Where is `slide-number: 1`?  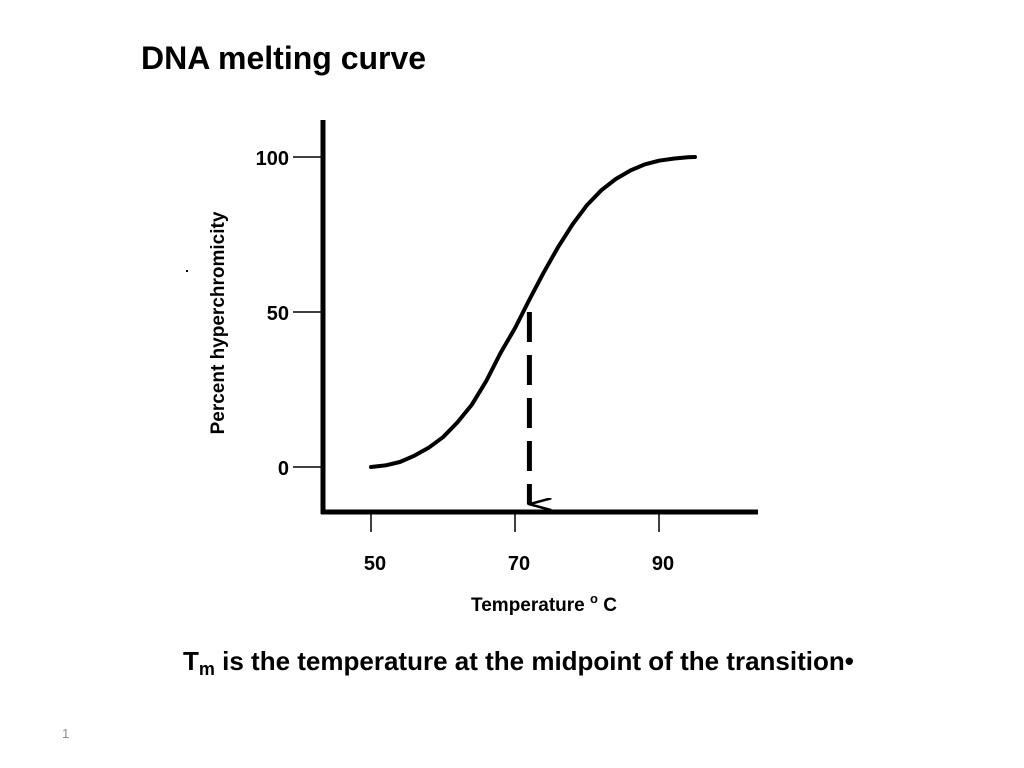 slide-number: 1 is located at coordinates (66, 733).